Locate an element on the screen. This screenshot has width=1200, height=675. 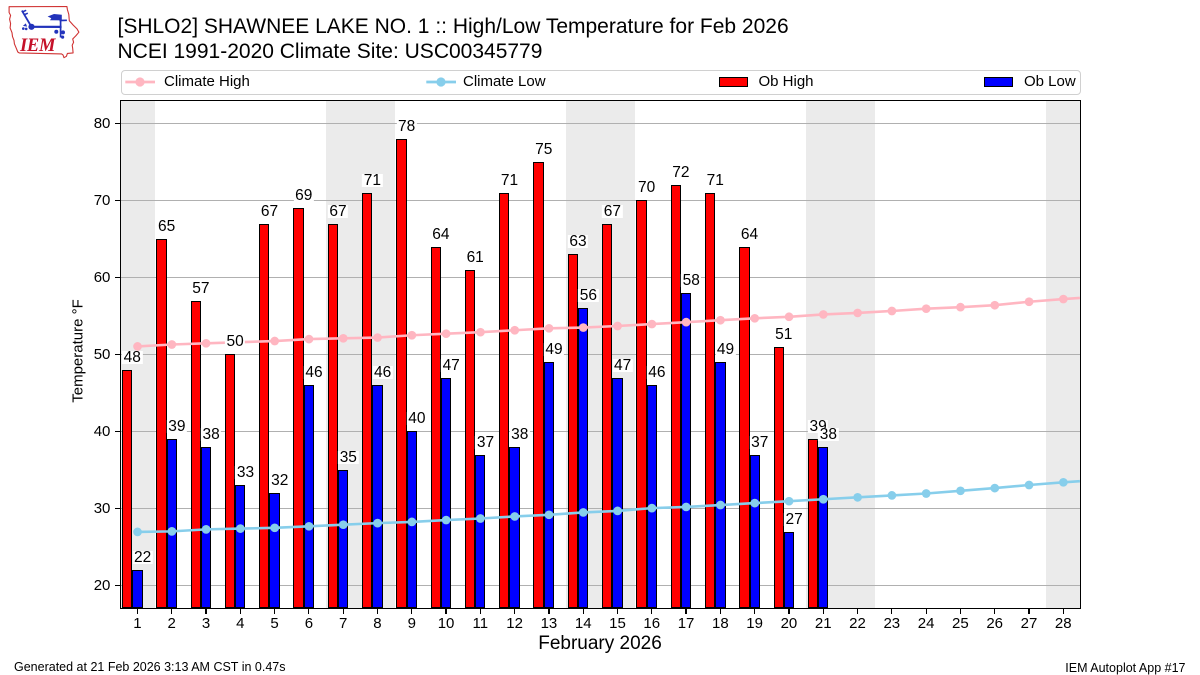
svg-text: IEM is located at coordinates (37, 46).